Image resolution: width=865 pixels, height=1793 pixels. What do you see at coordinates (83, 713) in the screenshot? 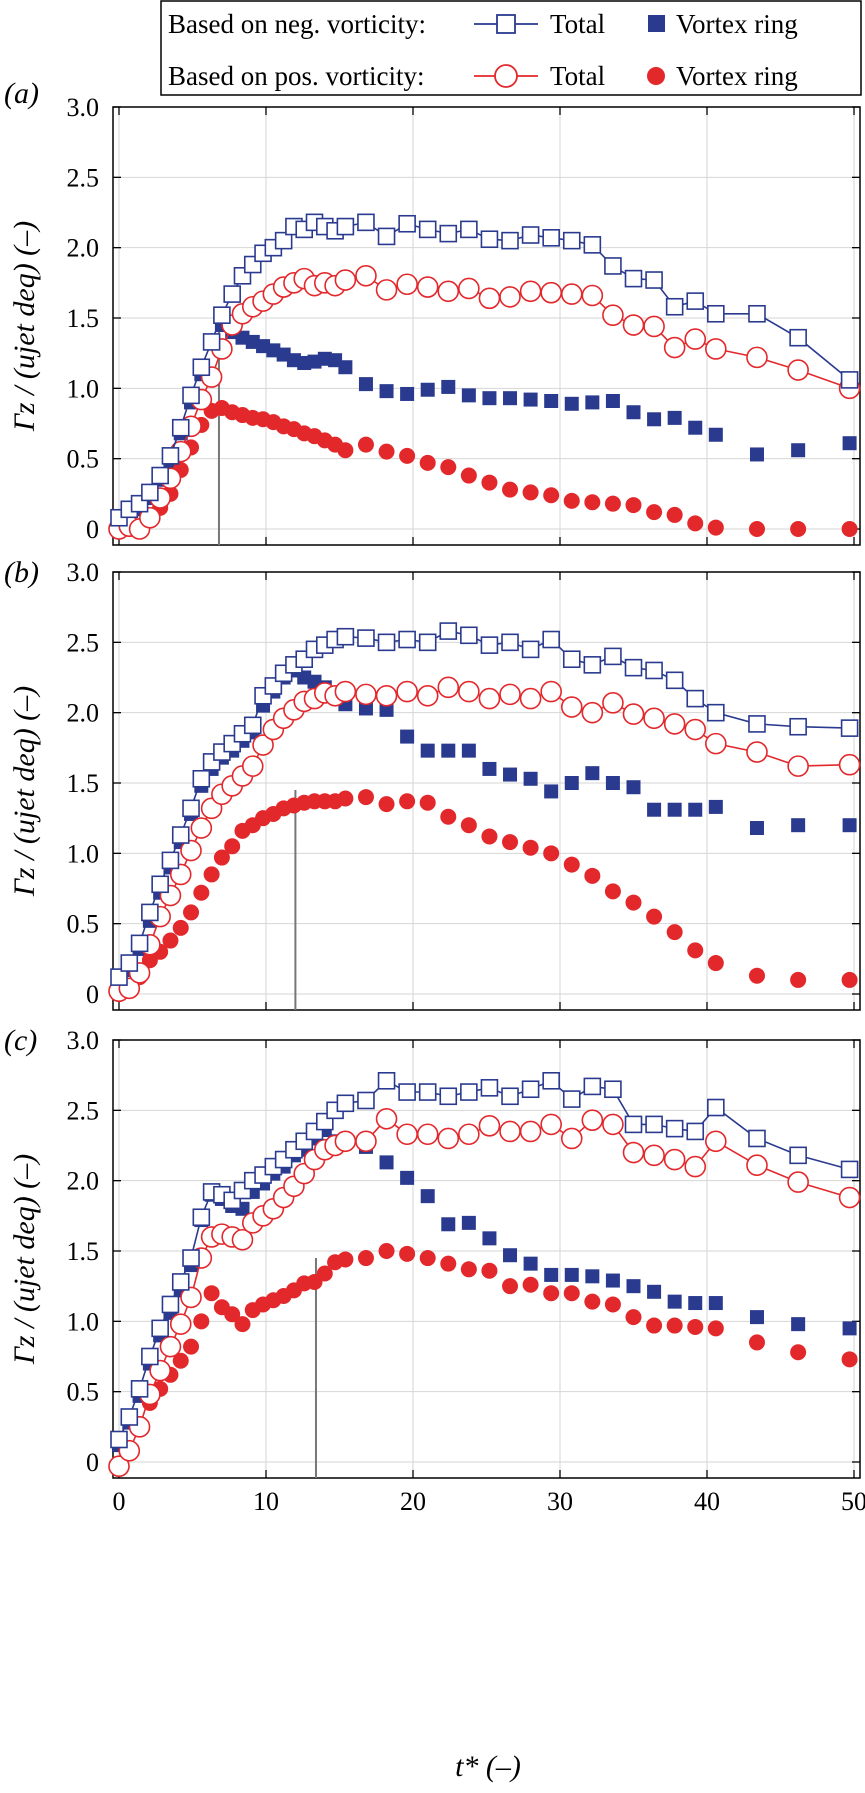
I see `y-tick-label: 2.0` at bounding box center [83, 713].